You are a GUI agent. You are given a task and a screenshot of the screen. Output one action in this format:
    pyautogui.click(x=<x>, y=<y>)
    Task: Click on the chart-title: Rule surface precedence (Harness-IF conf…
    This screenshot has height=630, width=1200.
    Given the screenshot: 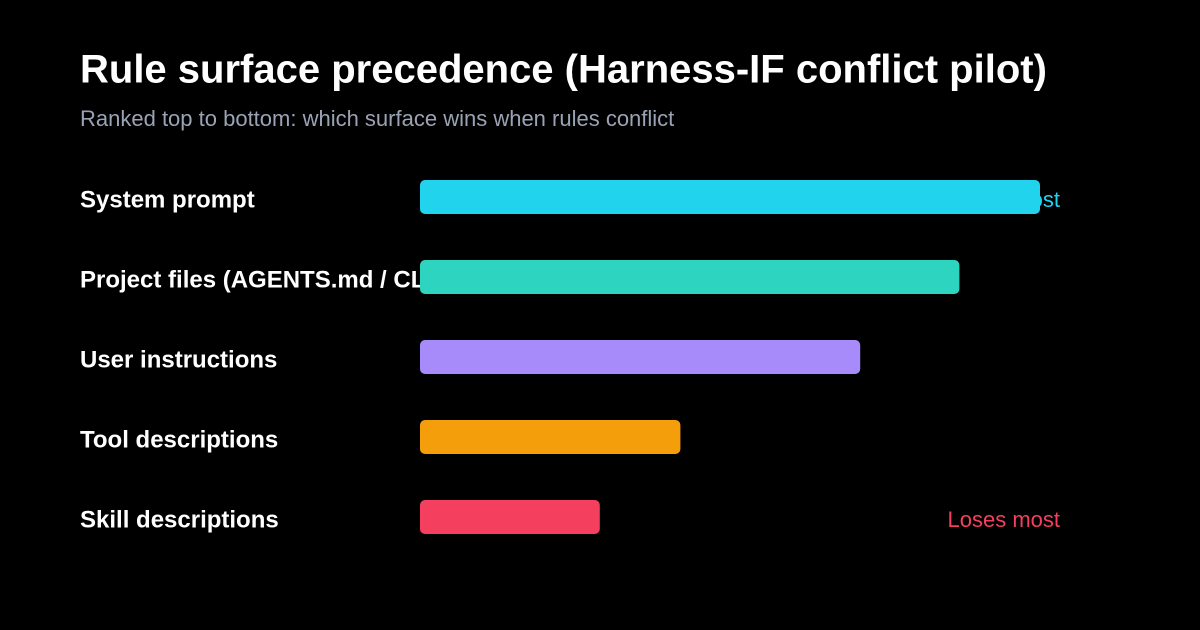 What is the action you would take?
    pyautogui.click(x=563, y=70)
    